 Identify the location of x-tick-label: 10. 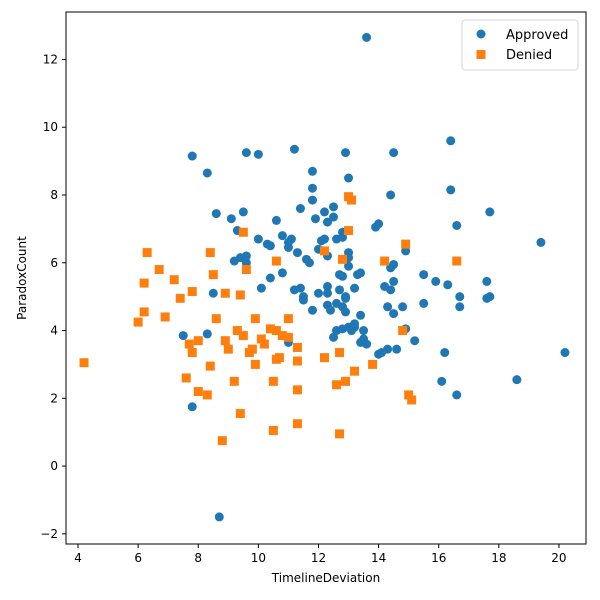
(258, 558).